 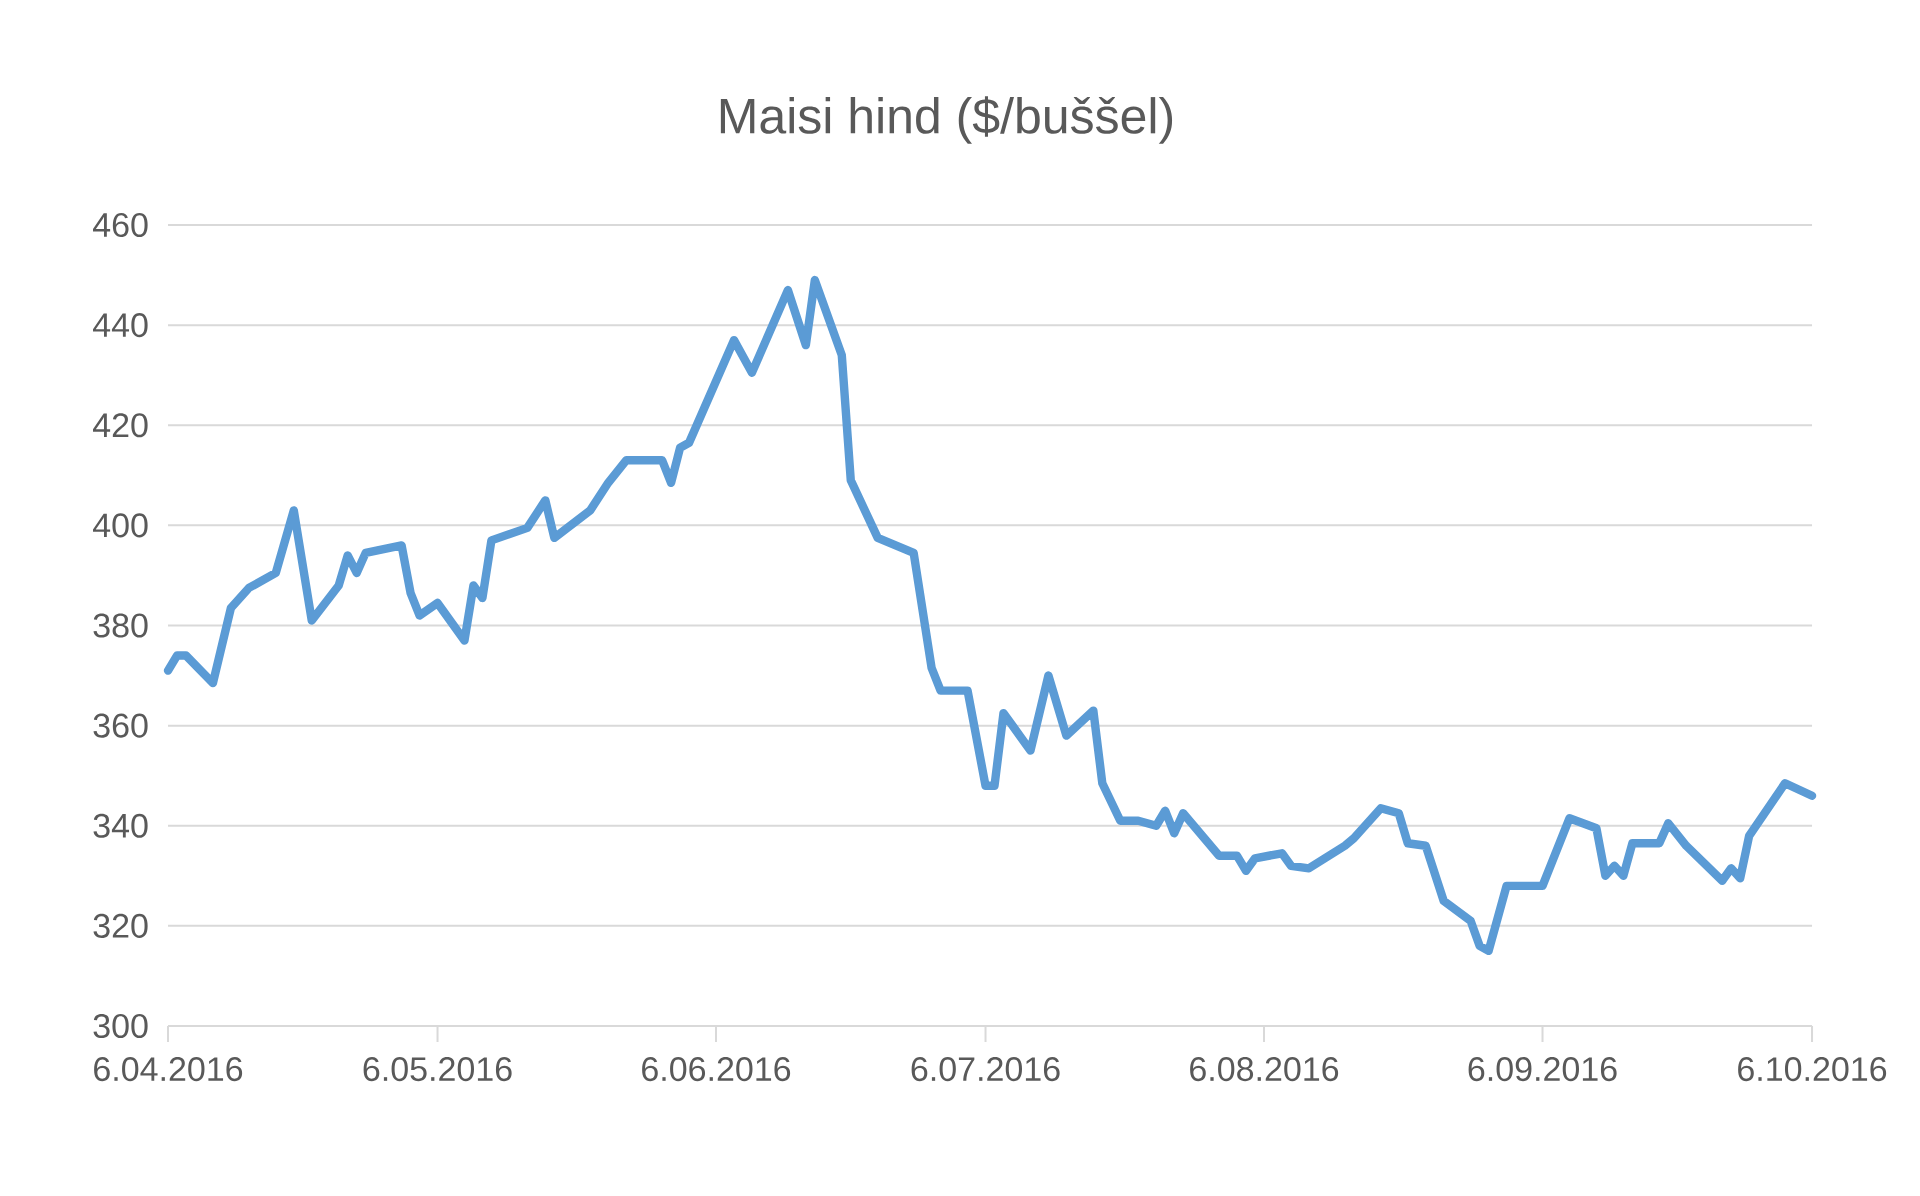 What do you see at coordinates (120, 425) in the screenshot?
I see `y-tick-label: 420` at bounding box center [120, 425].